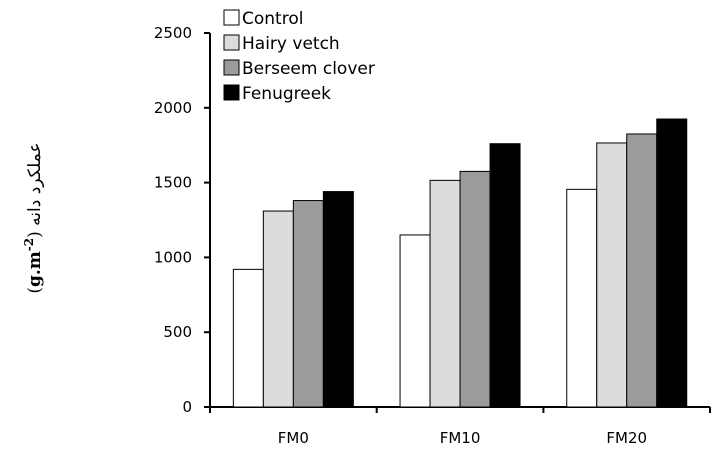 The height and width of the screenshot is (450, 712). Describe the element at coordinates (293, 438) in the screenshot. I see `x-tick-label: FM0` at that location.